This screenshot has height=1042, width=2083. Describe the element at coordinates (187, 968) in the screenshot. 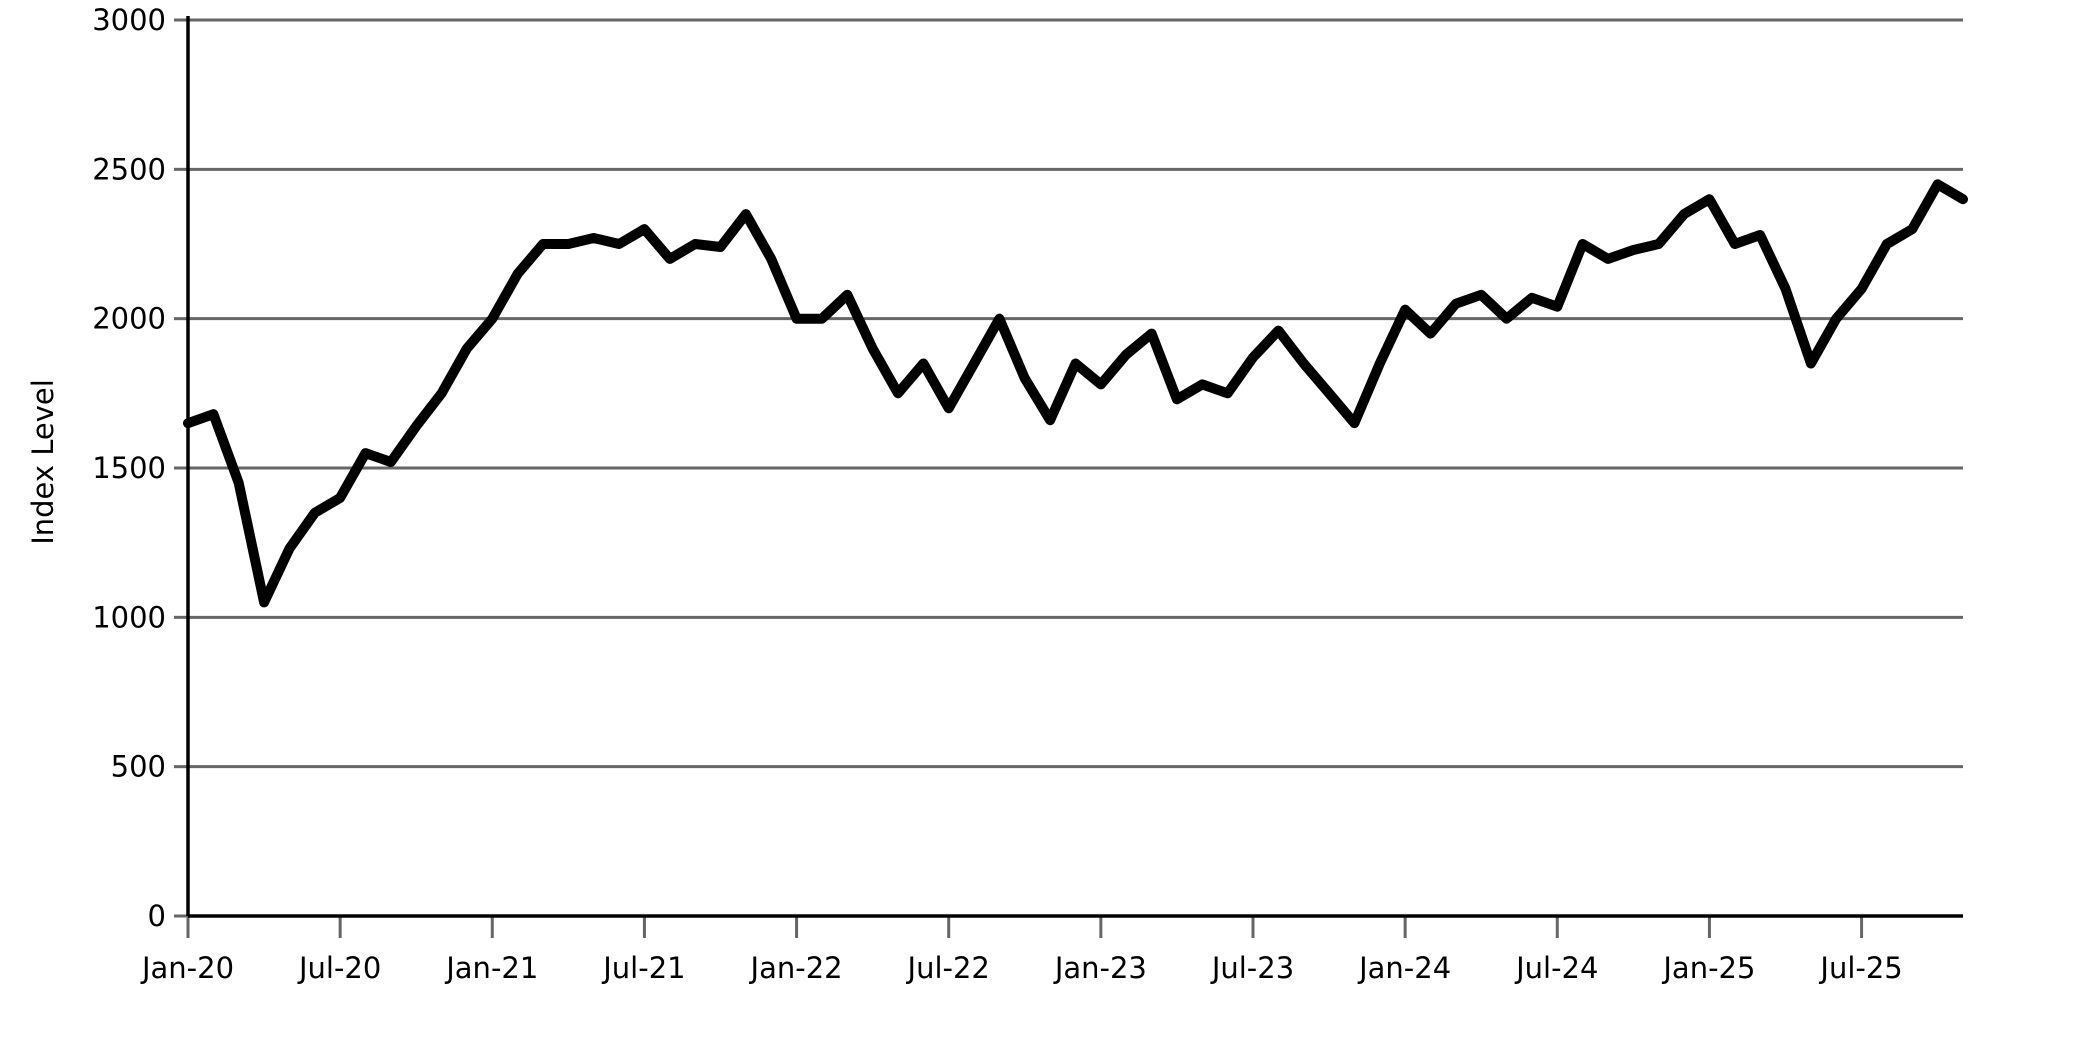

I see `x-tick-label: Jan-20` at that location.